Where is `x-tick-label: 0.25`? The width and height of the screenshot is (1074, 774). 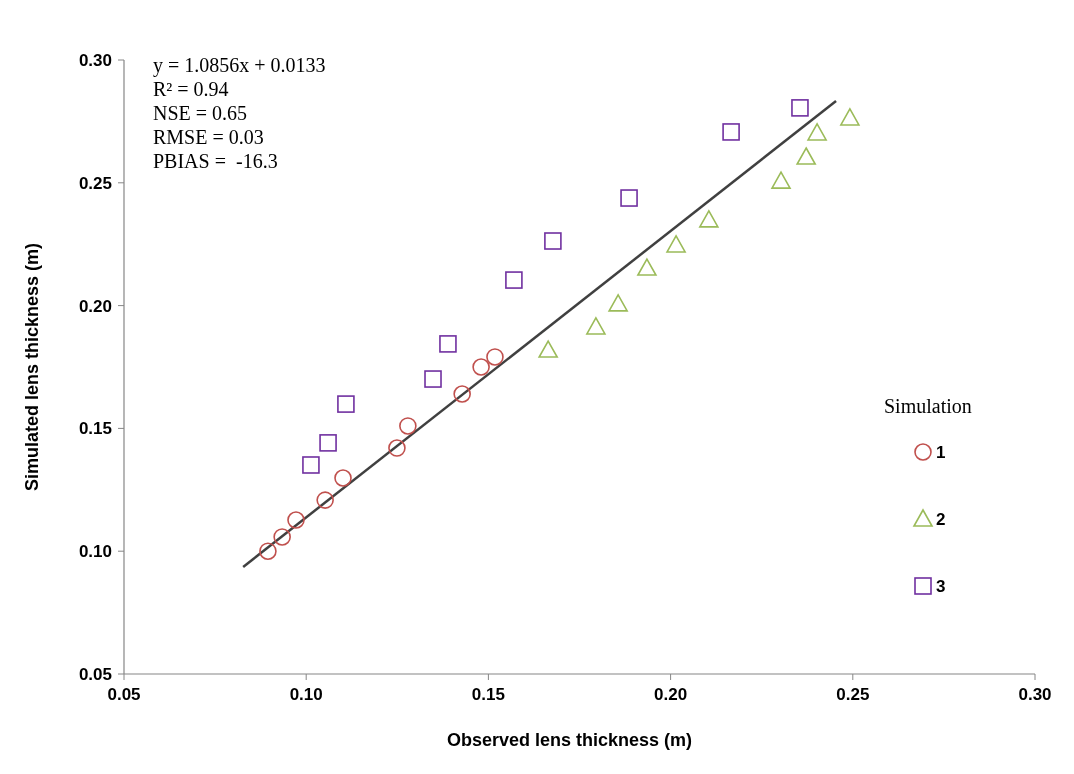
x-tick-label: 0.25 is located at coordinates (853, 694).